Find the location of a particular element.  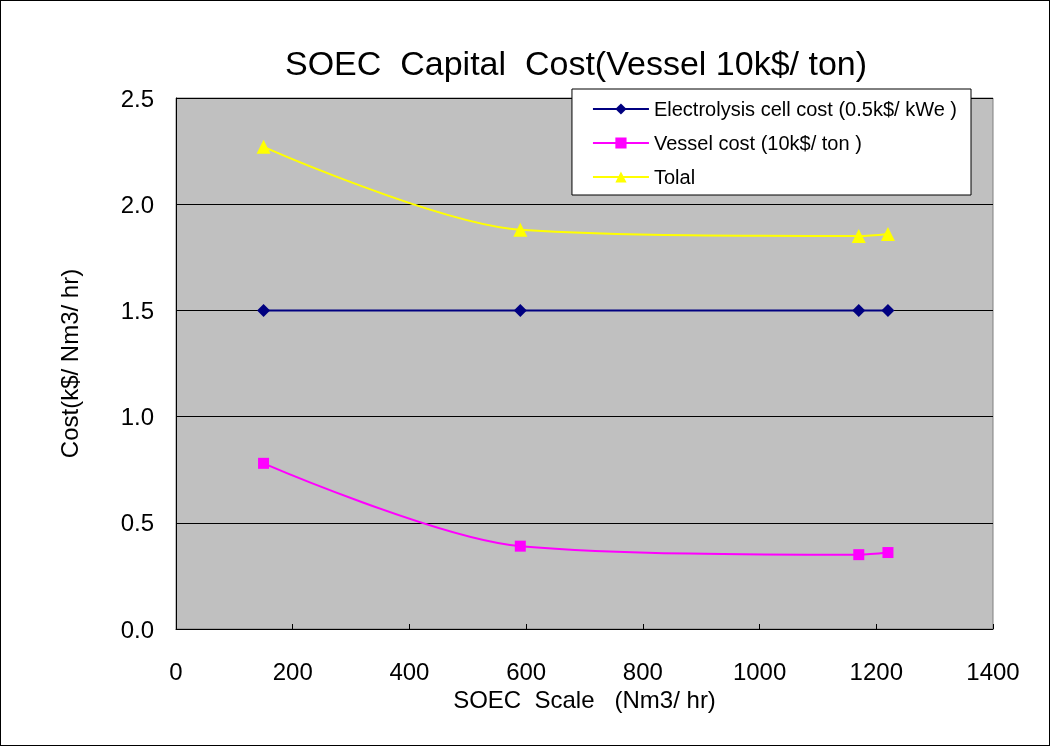

y-tick-label: 2.5 is located at coordinates (137, 98).